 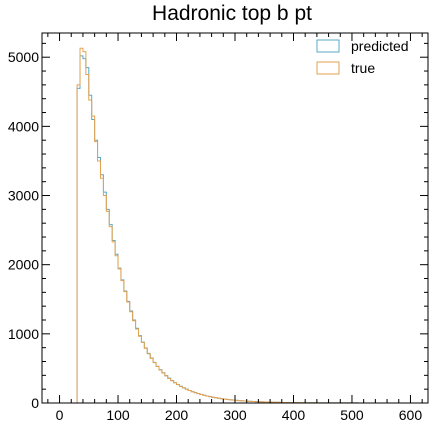 I want to click on x-tick-label: 100, so click(x=118, y=415).